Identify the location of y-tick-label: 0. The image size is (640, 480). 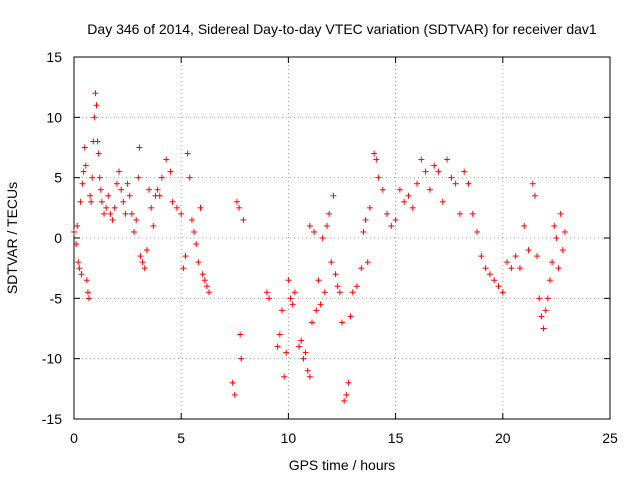
(58, 238).